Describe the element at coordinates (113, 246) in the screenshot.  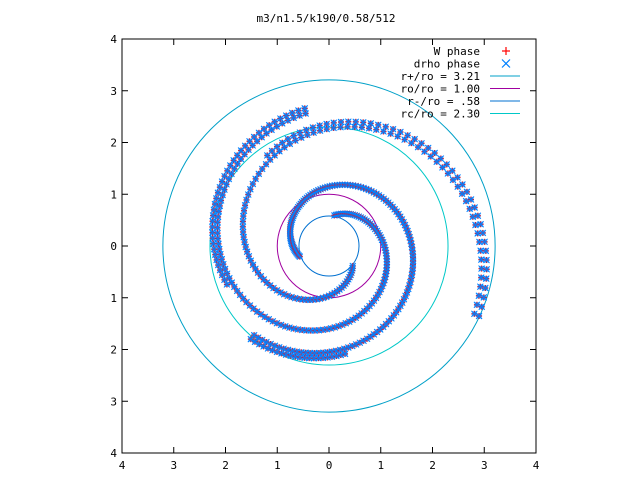
I see `y-tick-label: 0` at that location.